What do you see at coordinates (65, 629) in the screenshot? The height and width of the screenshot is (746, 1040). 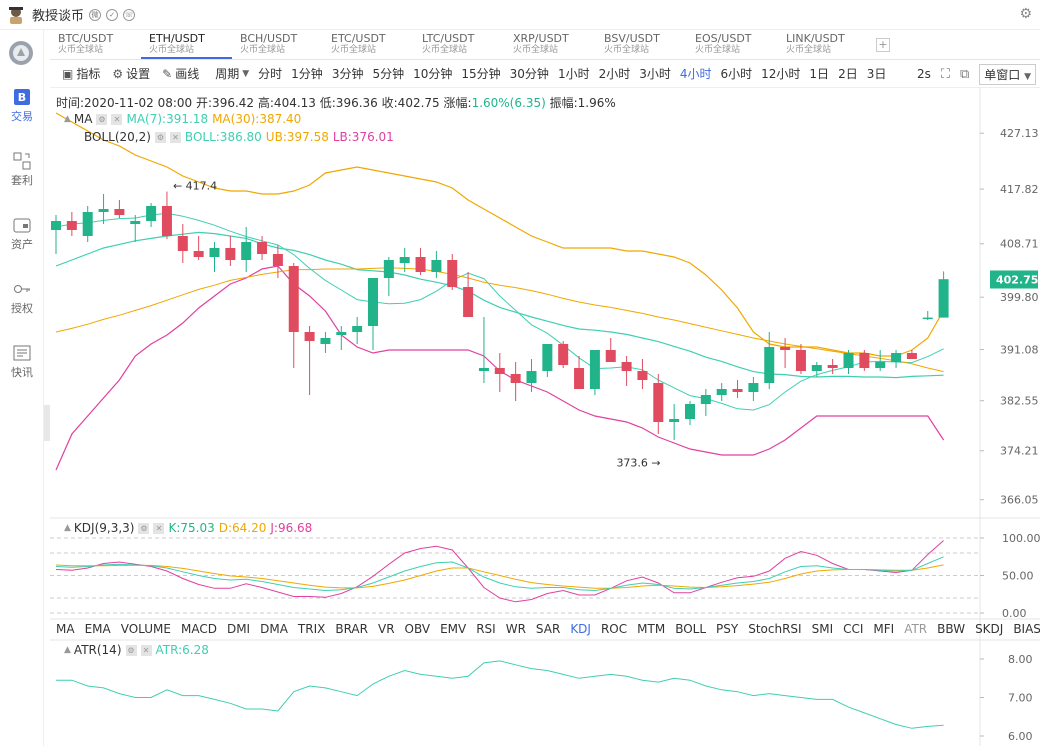 I see `indicator-tab-ma: MA` at bounding box center [65, 629].